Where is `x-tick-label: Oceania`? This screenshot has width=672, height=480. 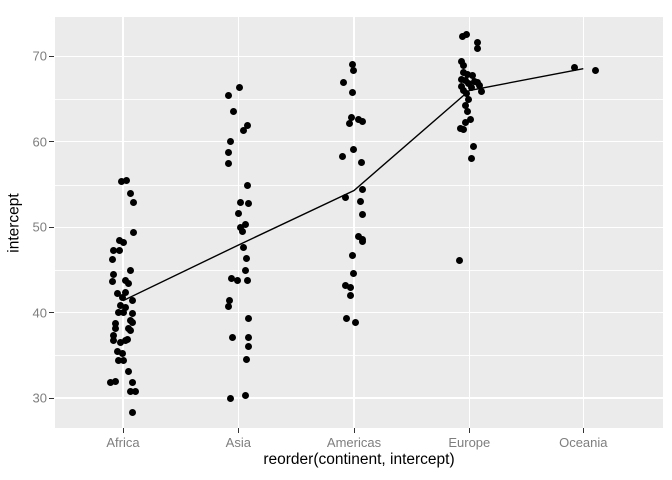
x-tick-label: Oceania is located at coordinates (583, 442).